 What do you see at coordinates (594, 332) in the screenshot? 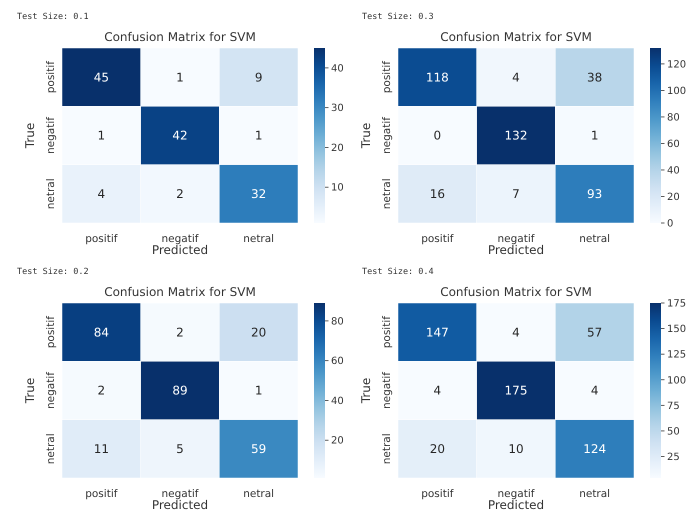
I see `data-label: 57` at bounding box center [594, 332].